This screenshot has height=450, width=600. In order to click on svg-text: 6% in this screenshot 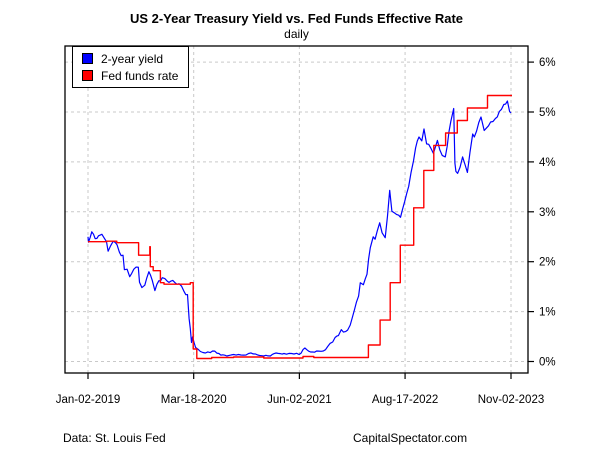, I will do `click(547, 63)`.